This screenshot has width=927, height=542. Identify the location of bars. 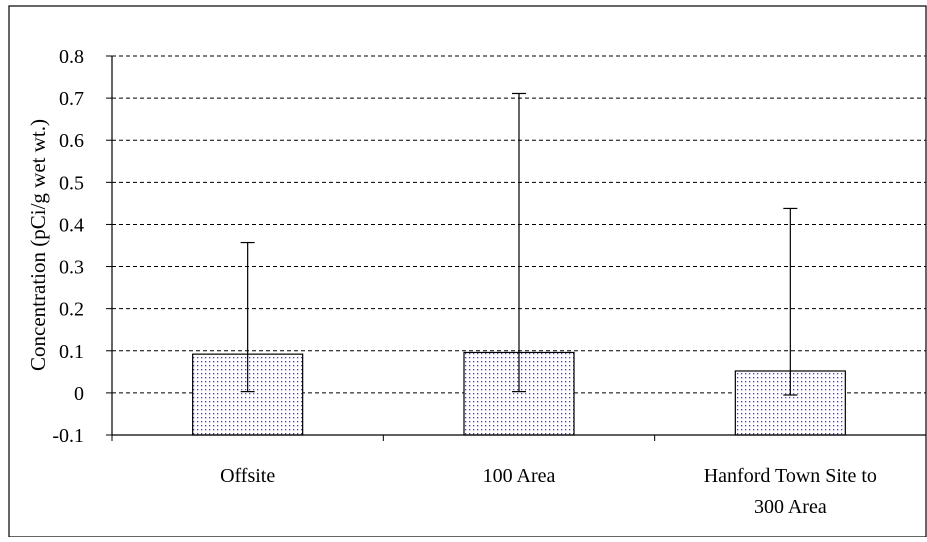
(519, 393).